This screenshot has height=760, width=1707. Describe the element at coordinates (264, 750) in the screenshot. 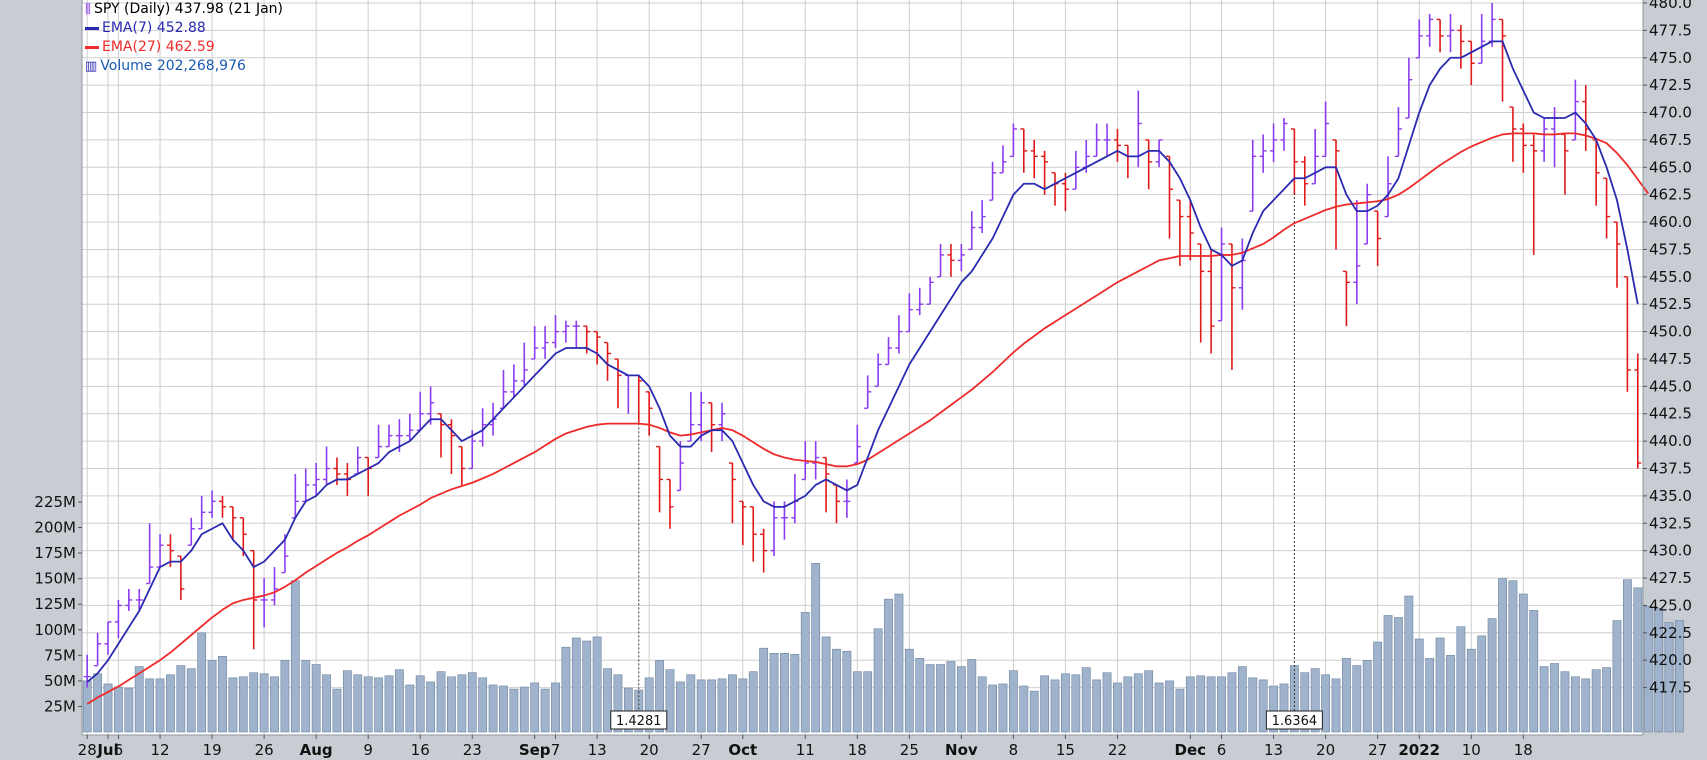

I see `date-tick-label: 26` at that location.